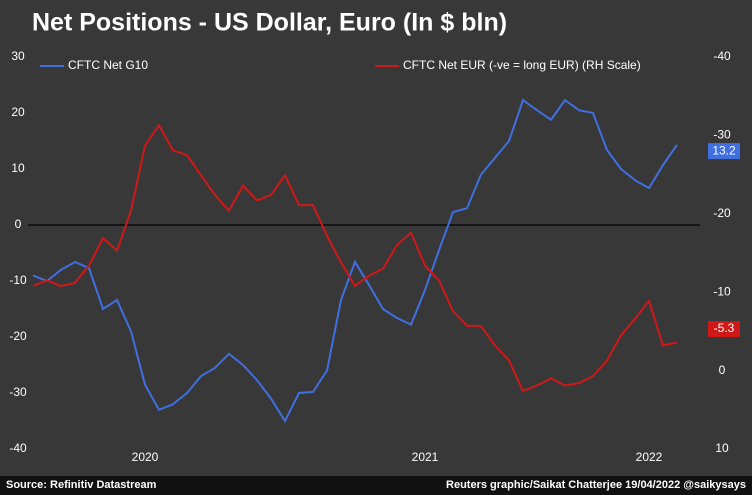 Image resolution: width=752 pixels, height=495 pixels. Describe the element at coordinates (18, 56) in the screenshot. I see `y-tick-label: 30` at that location.